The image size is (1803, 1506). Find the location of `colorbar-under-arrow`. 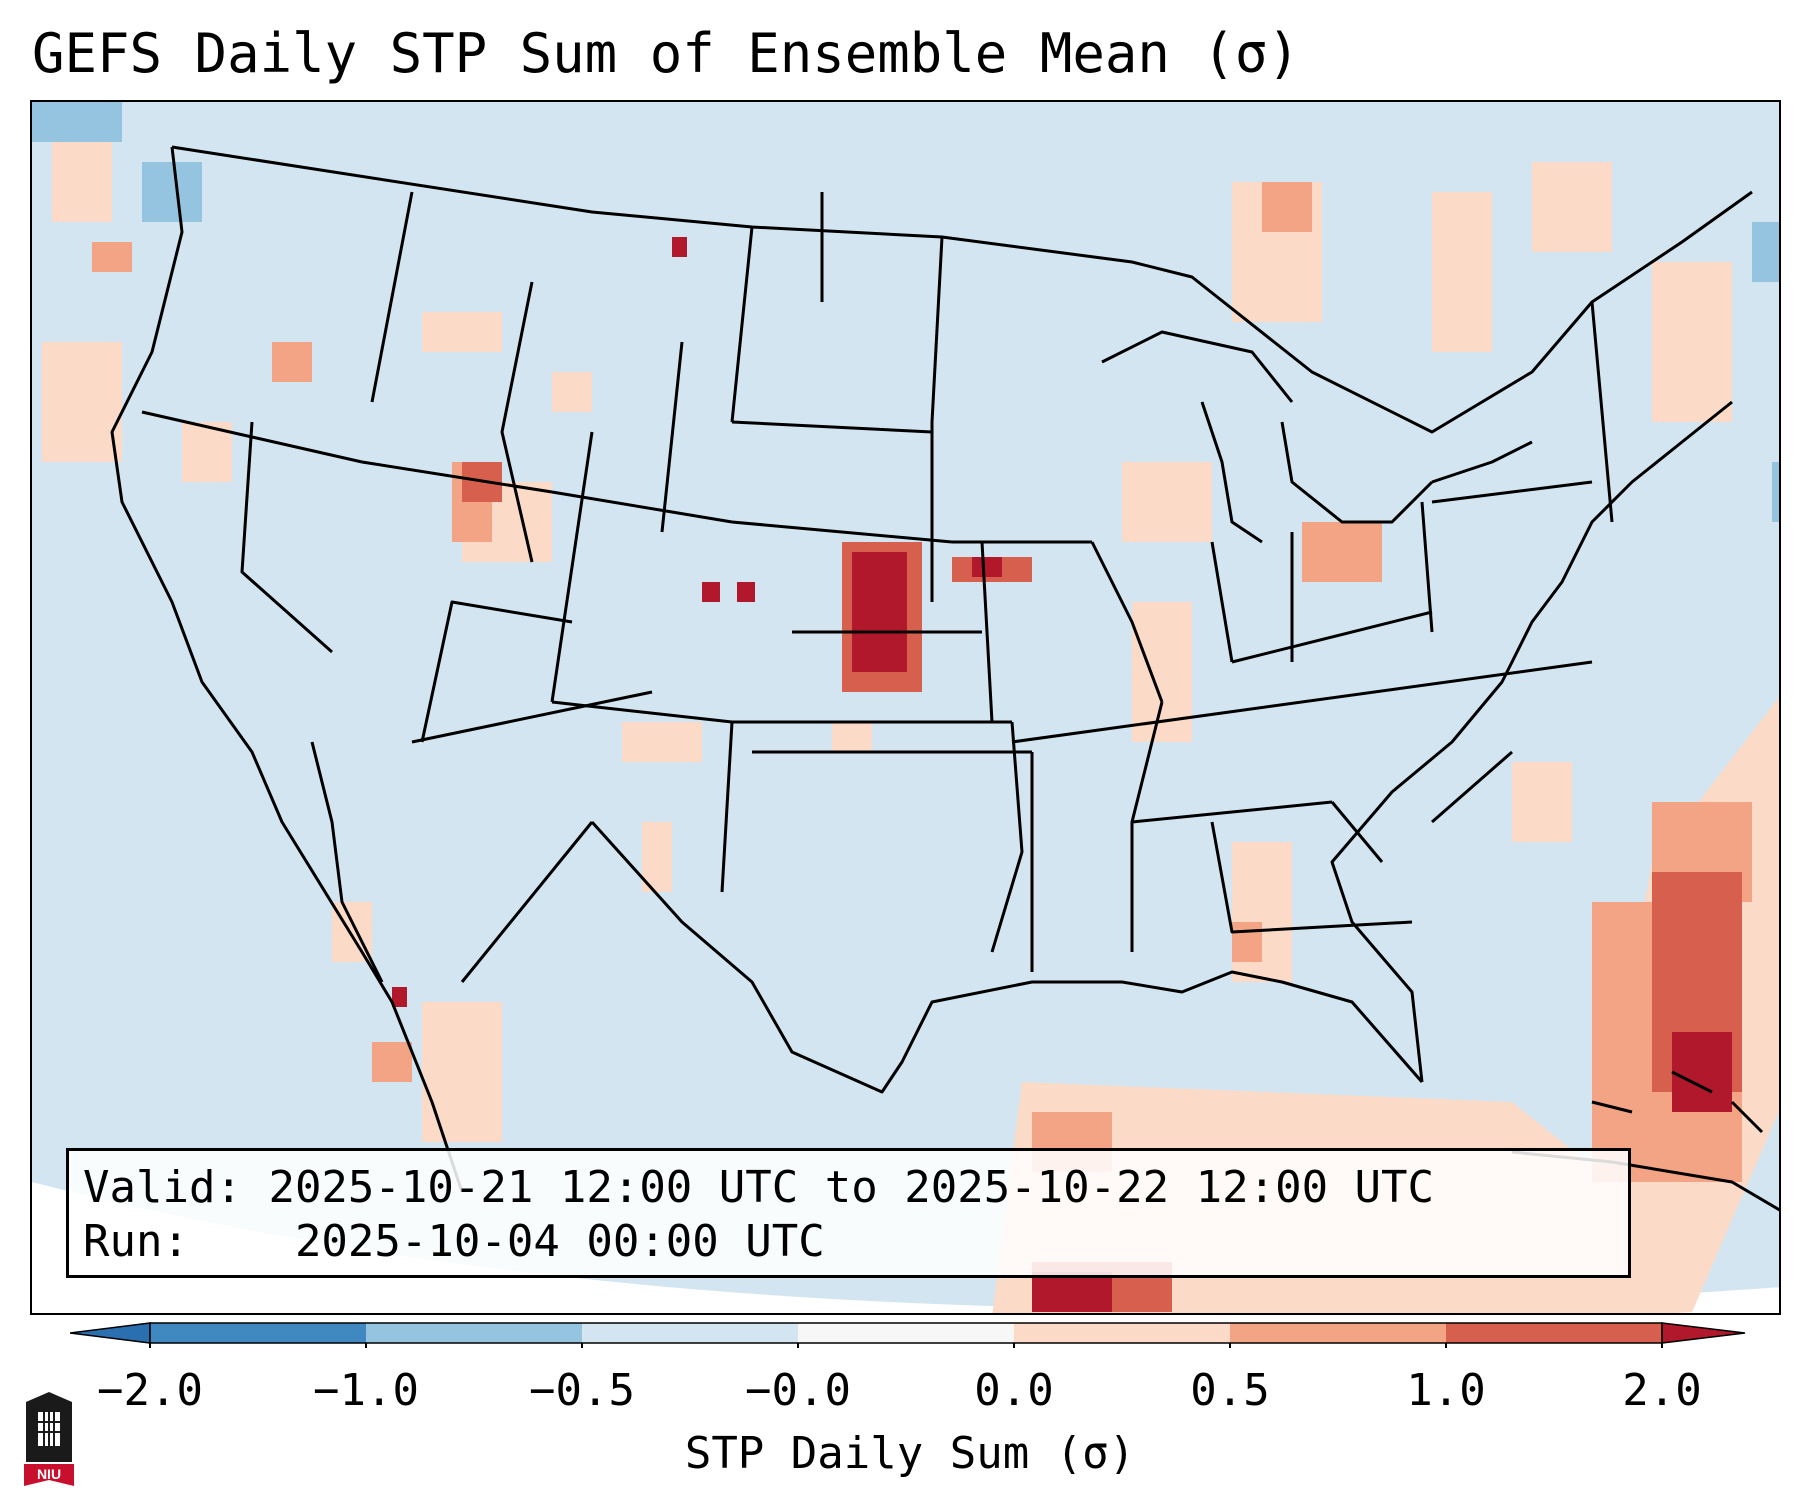

colorbar-under-arrow is located at coordinates (110, 1333).